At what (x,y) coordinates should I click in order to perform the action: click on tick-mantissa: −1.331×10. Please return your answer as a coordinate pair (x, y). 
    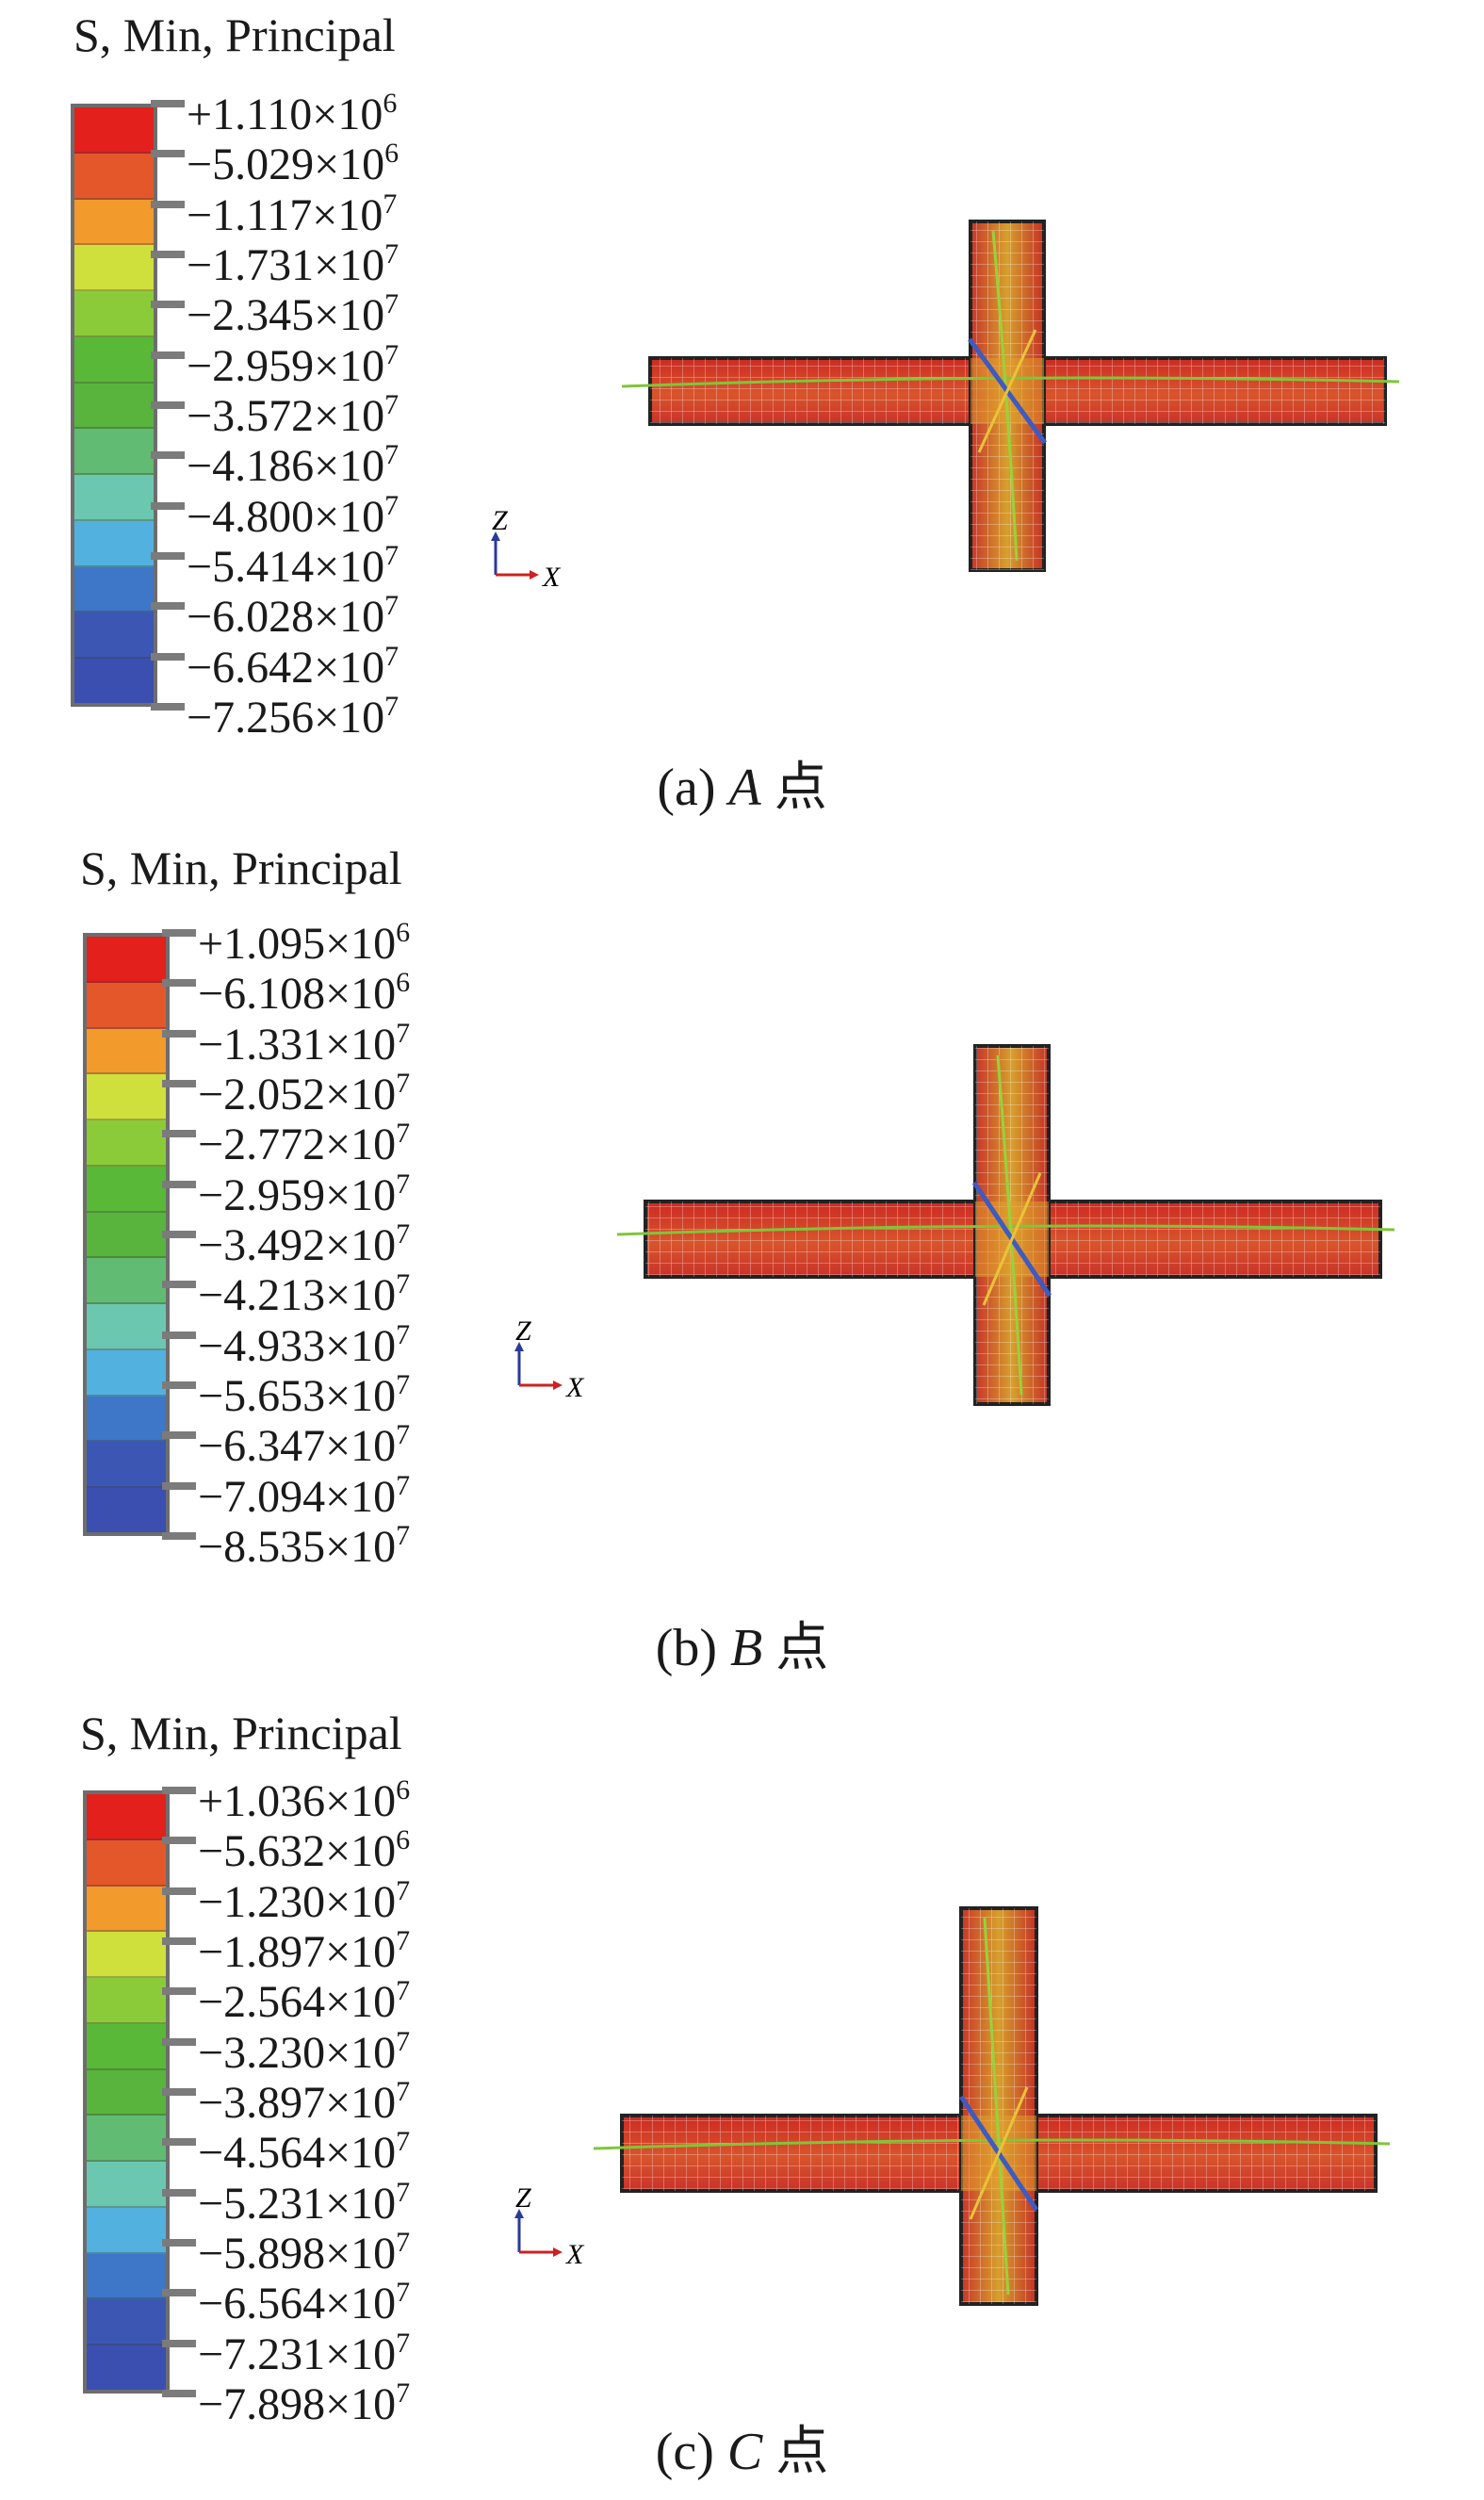
    Looking at the image, I should click on (297, 1044).